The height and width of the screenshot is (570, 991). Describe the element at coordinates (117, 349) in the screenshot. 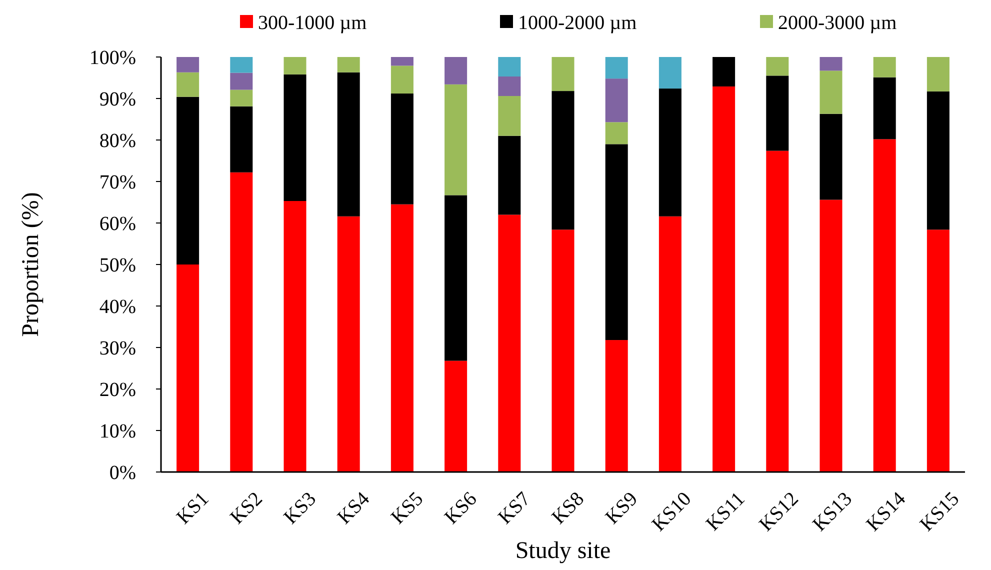

I see `y-tick-label: 30%` at that location.